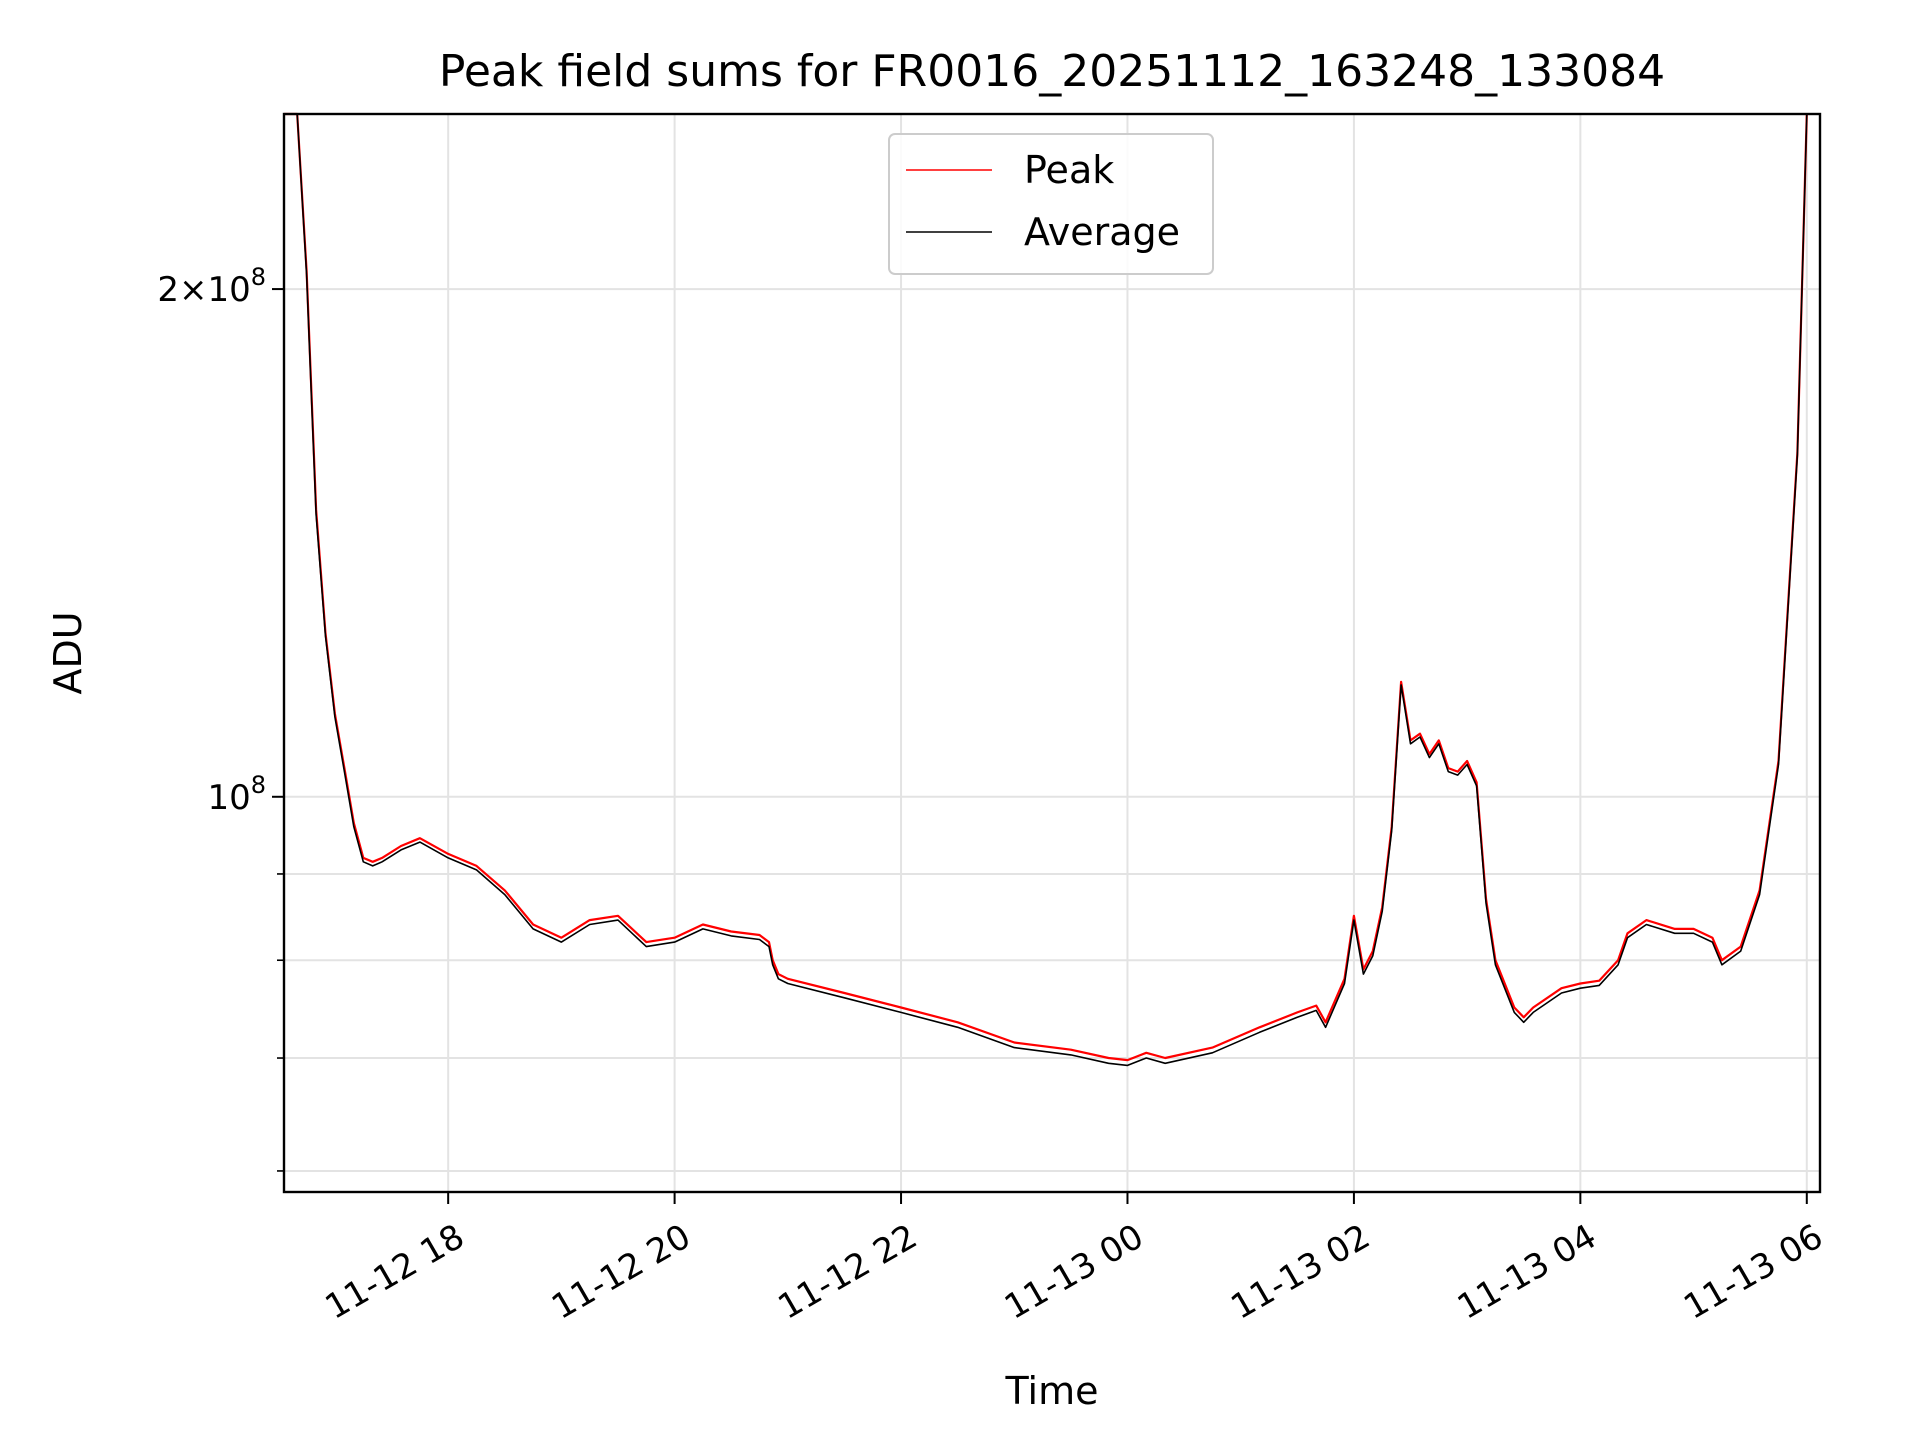 This screenshot has width=1920, height=1440. I want to click on x-tick-label: 11-13 04, so click(1527, 1272).